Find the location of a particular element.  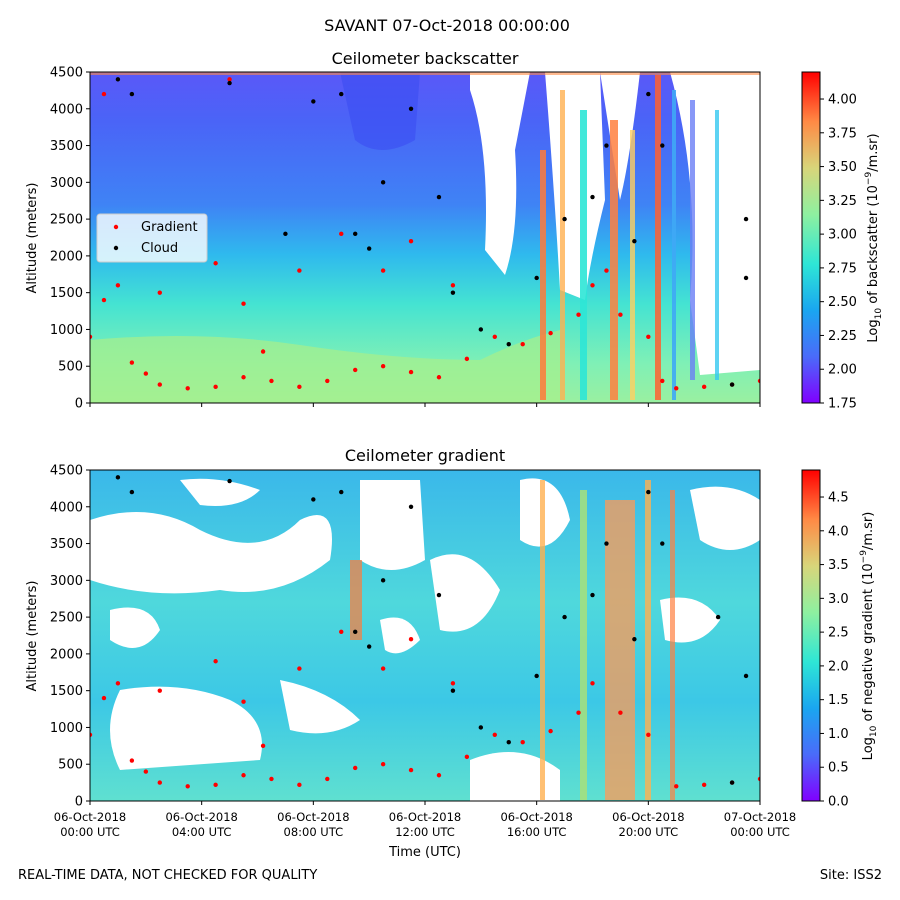

colorbar-tick-label: 2.50 is located at coordinates (842, 302).